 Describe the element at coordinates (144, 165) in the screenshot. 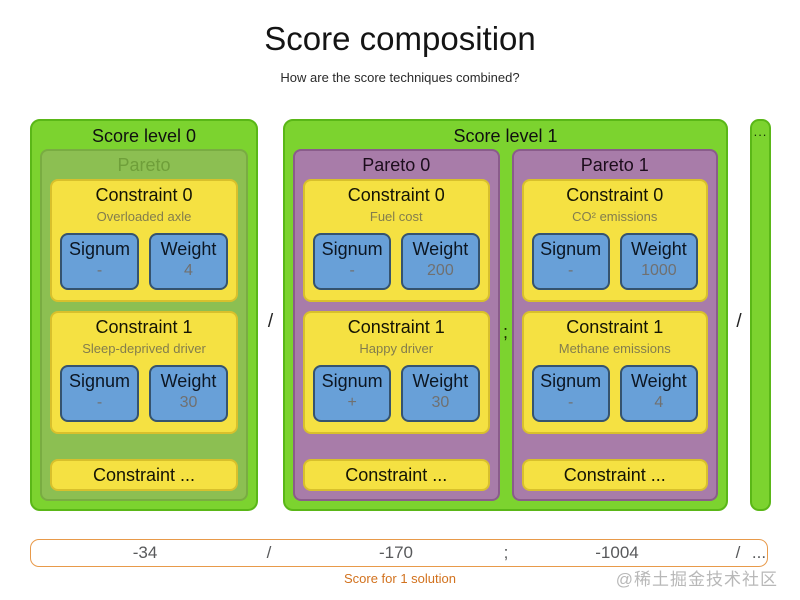

I see `pareto-ghost-label: Pareto` at that location.